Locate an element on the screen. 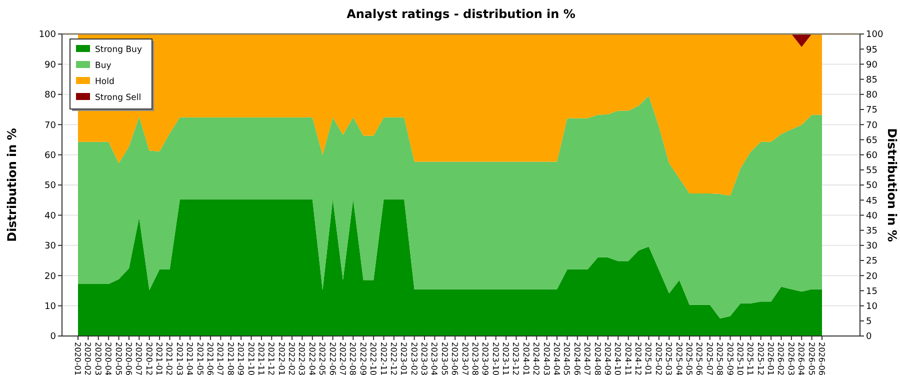 This screenshot has height=375, width=900. x-tick-label: 2023-04 is located at coordinates (434, 358).